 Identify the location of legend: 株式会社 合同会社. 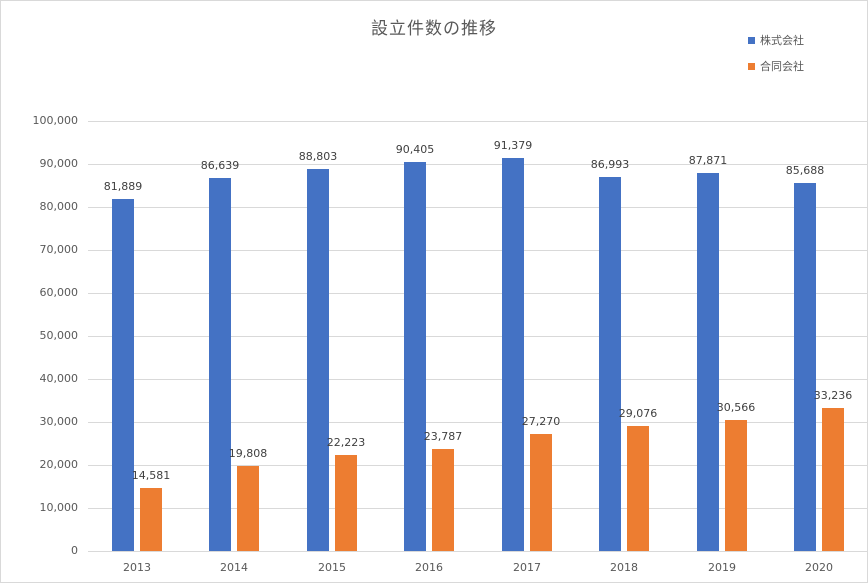
(776, 53).